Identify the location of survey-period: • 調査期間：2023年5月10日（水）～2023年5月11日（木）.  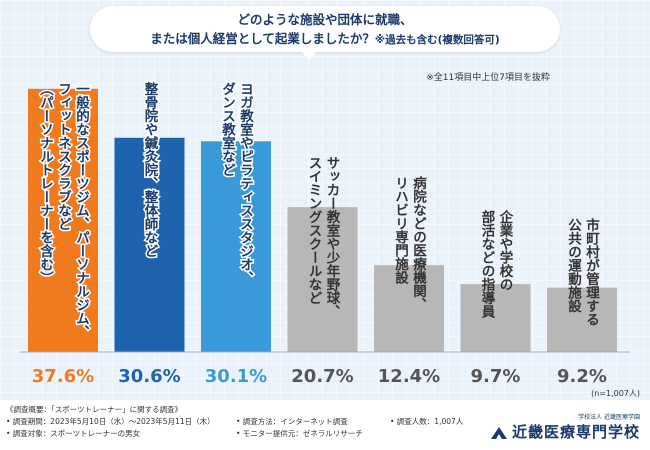
(110, 421).